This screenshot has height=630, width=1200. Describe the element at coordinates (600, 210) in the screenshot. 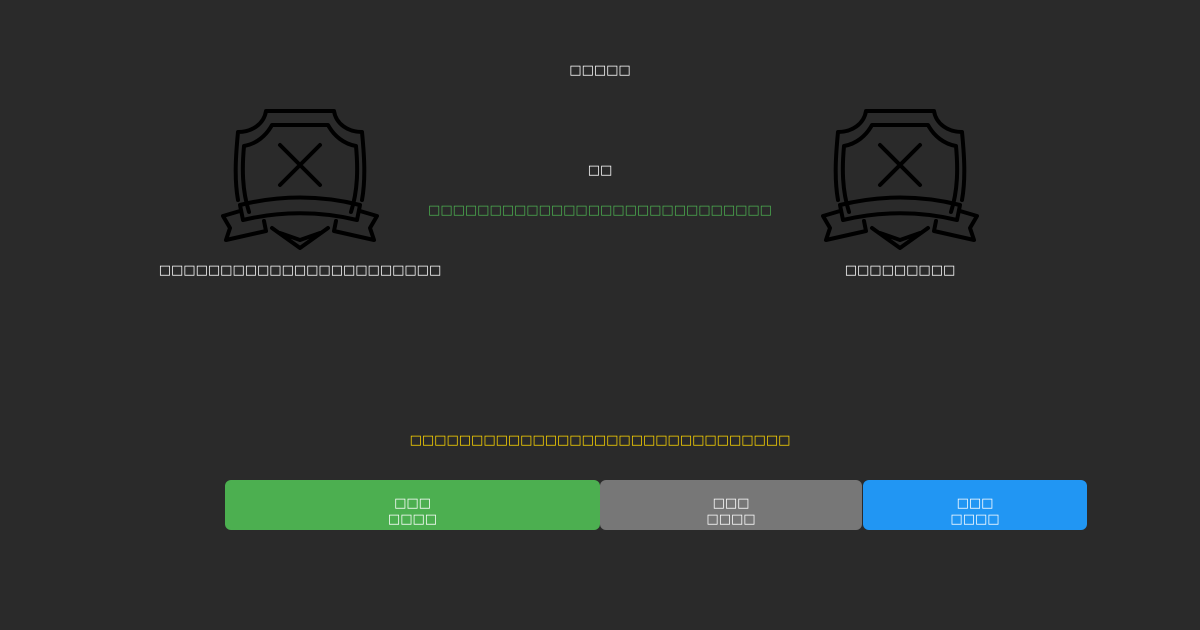

I see `status-text: □□□□□□□□□□□□□□□□□□□□□□□□□□□□` at that location.